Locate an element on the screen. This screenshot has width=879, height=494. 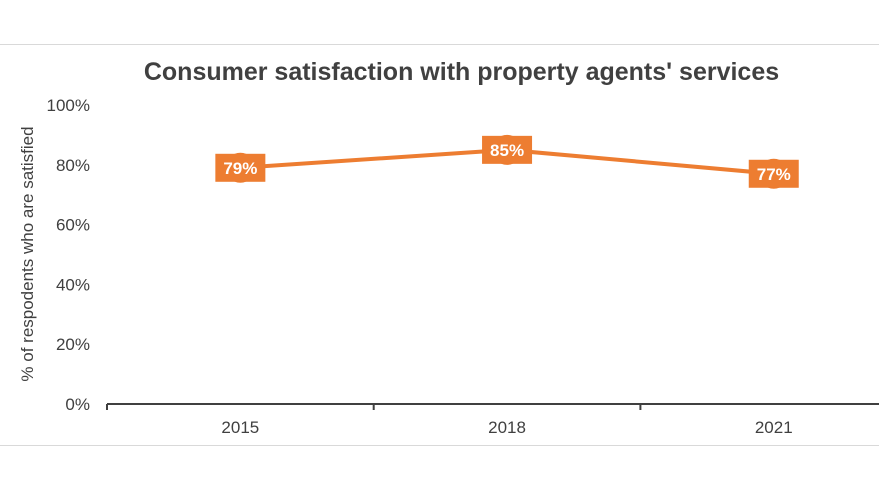
data-label: 79% is located at coordinates (240, 168).